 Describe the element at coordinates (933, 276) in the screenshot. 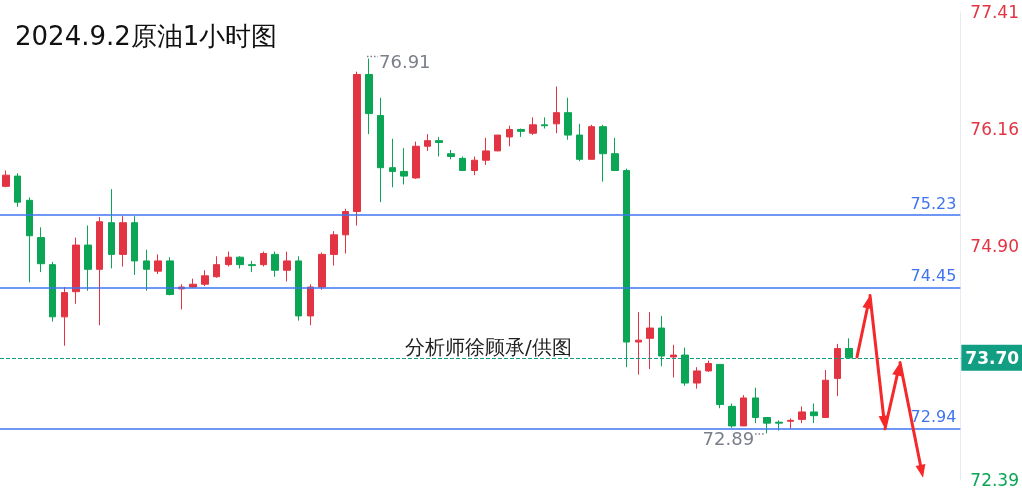

I see `ref-line-label: 74.45` at that location.